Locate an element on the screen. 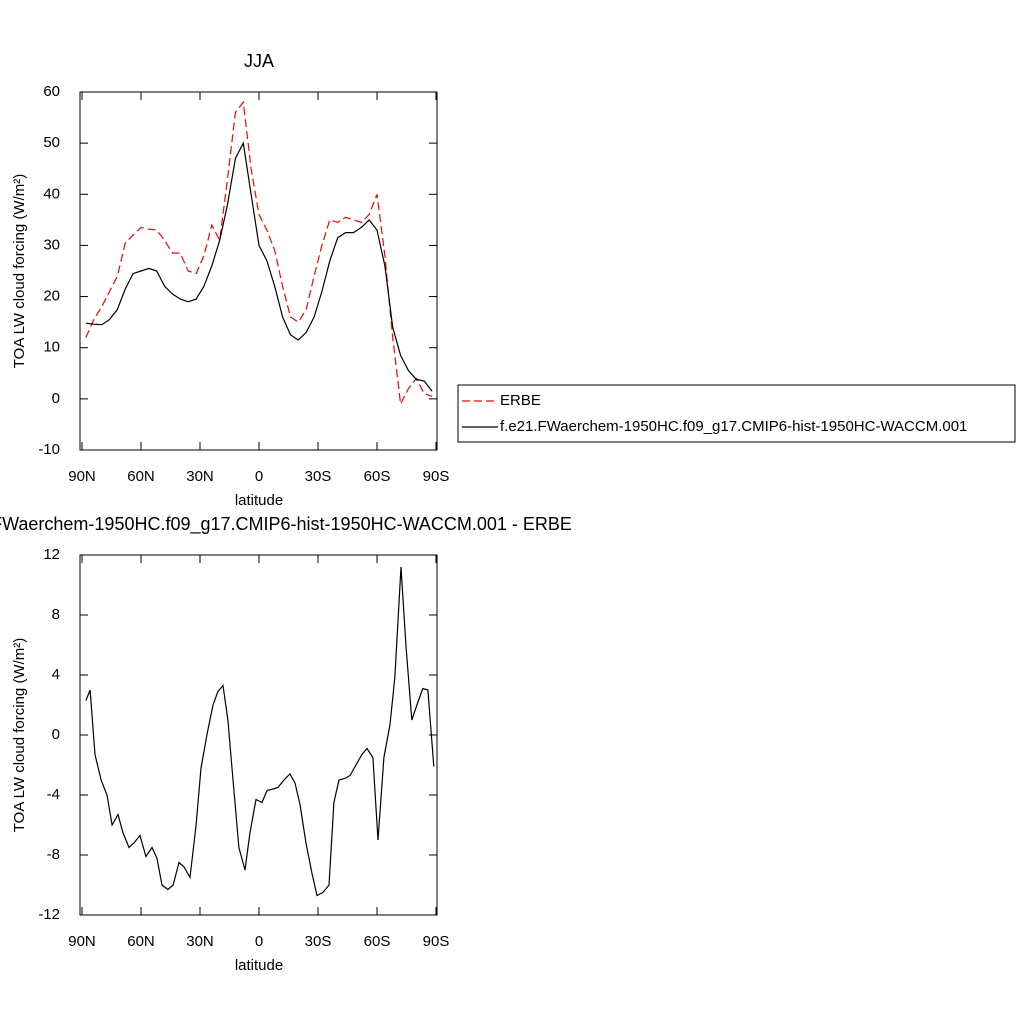 This screenshot has height=1024, width=1024. legend-label: ERBE is located at coordinates (520, 400).